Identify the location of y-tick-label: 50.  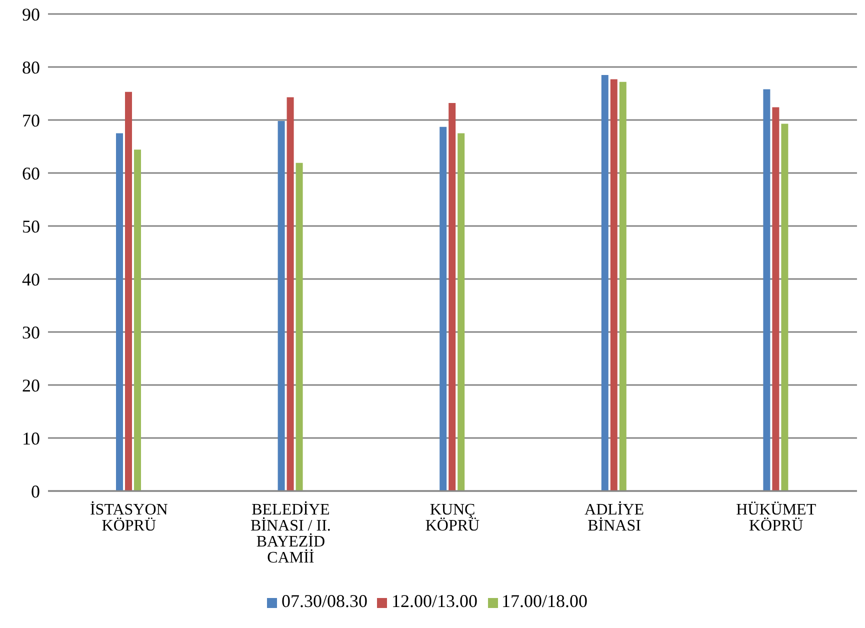
(31, 226).